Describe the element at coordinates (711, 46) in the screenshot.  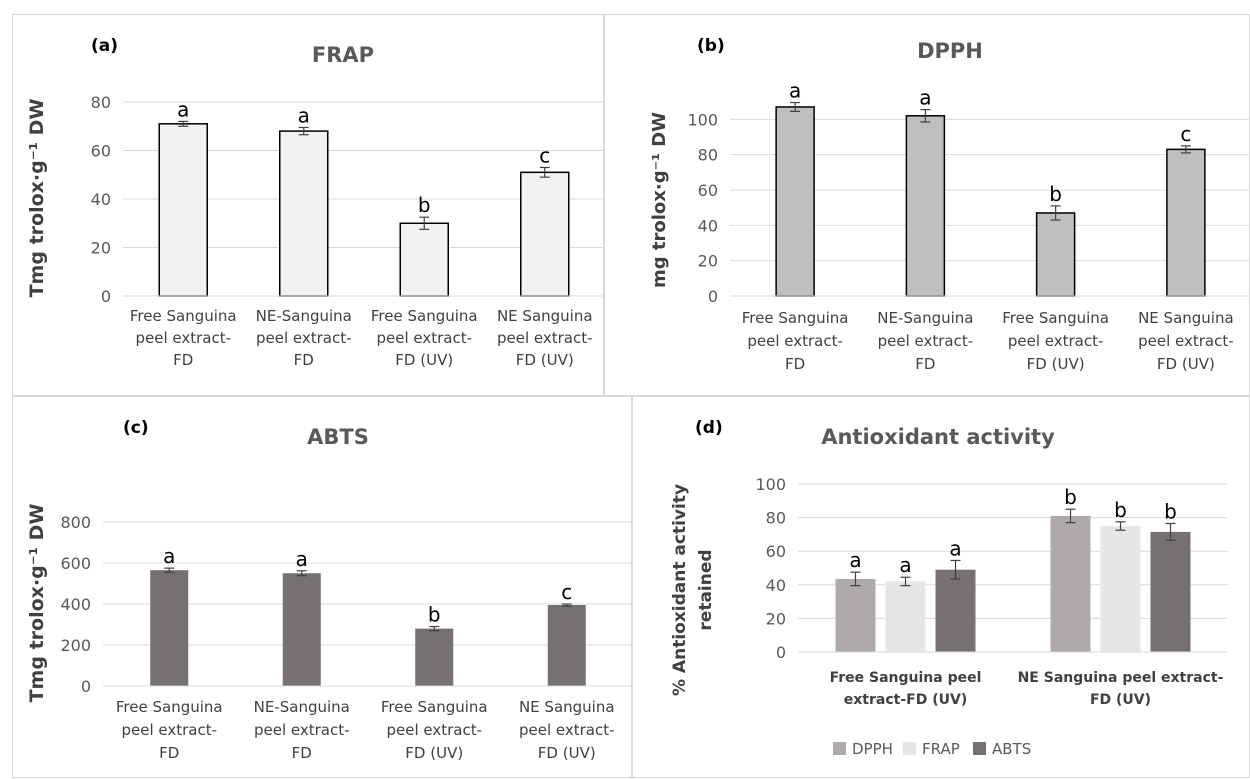
I see `panel-label: (b)` at that location.